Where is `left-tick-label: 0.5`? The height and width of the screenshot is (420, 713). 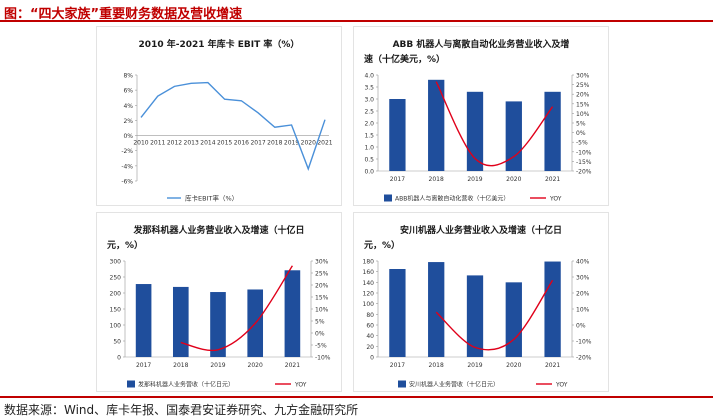
left-tick-label: 0.5 is located at coordinates (369, 160).